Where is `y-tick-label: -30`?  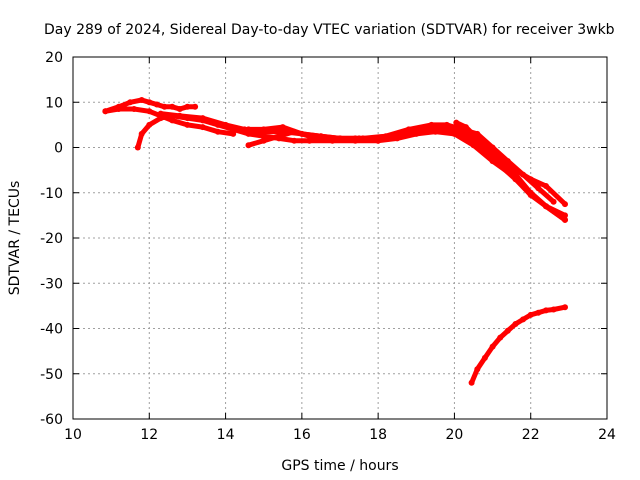
y-tick-label: -30 is located at coordinates (51, 284).